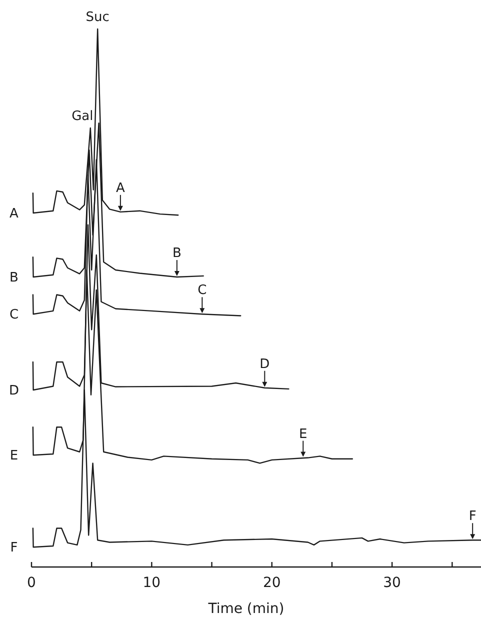  Describe the element at coordinates (303, 434) in the screenshot. I see `annotation: E` at that location.